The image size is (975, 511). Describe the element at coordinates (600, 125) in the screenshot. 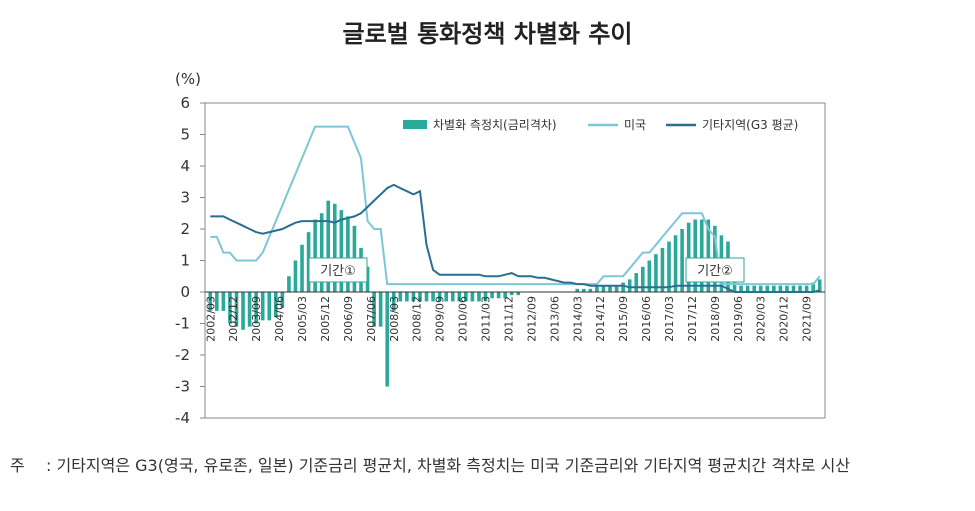

I see `legend: 차별화 측정치(금리격차) 미국 기타지역(G3 평균)` at that location.